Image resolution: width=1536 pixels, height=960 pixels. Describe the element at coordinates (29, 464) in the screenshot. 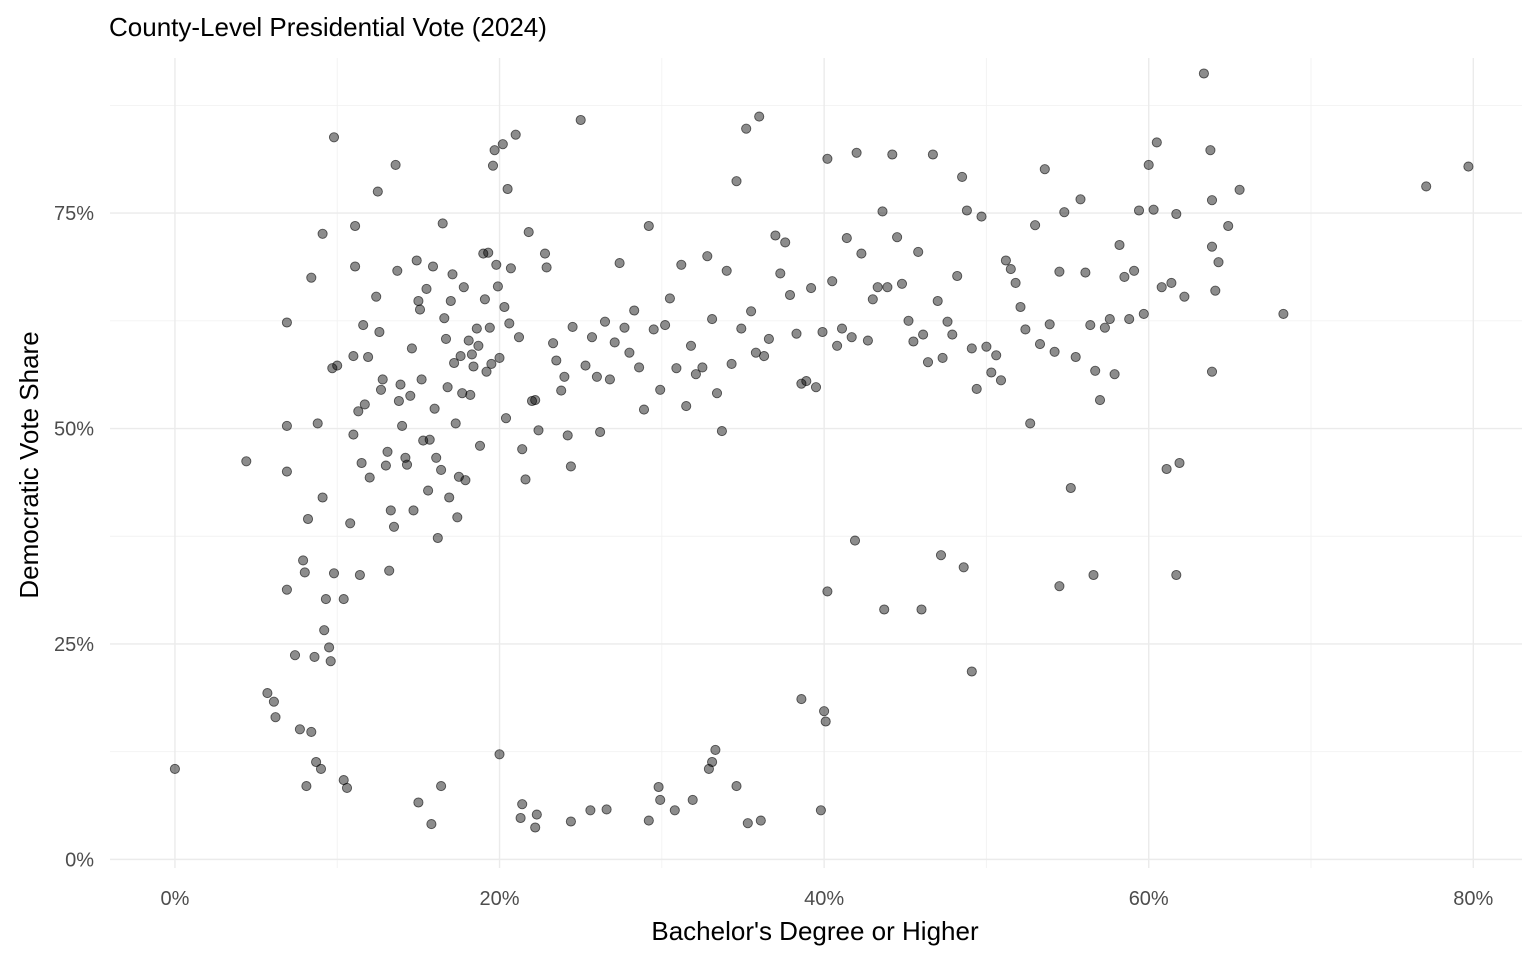

I see `y-axis-title: Democratic Vote Share` at that location.